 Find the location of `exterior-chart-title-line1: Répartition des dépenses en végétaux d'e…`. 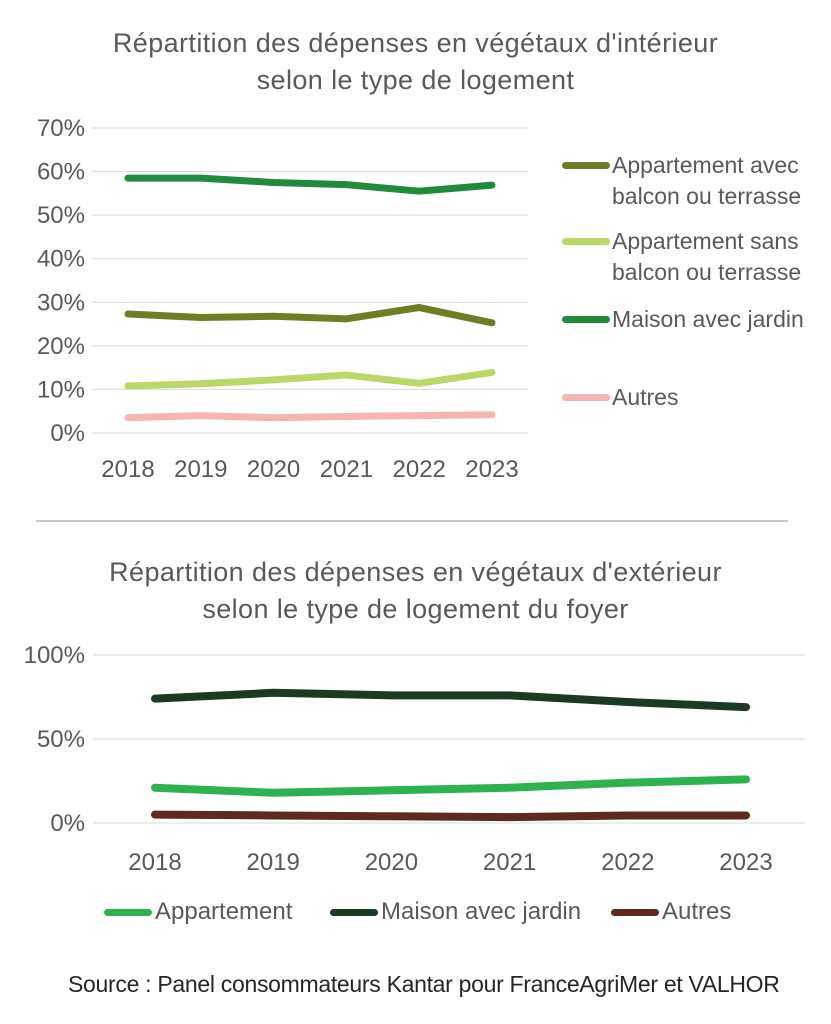

exterior-chart-title-line1: Répartition des dépenses en végétaux d'e… is located at coordinates (415, 572).